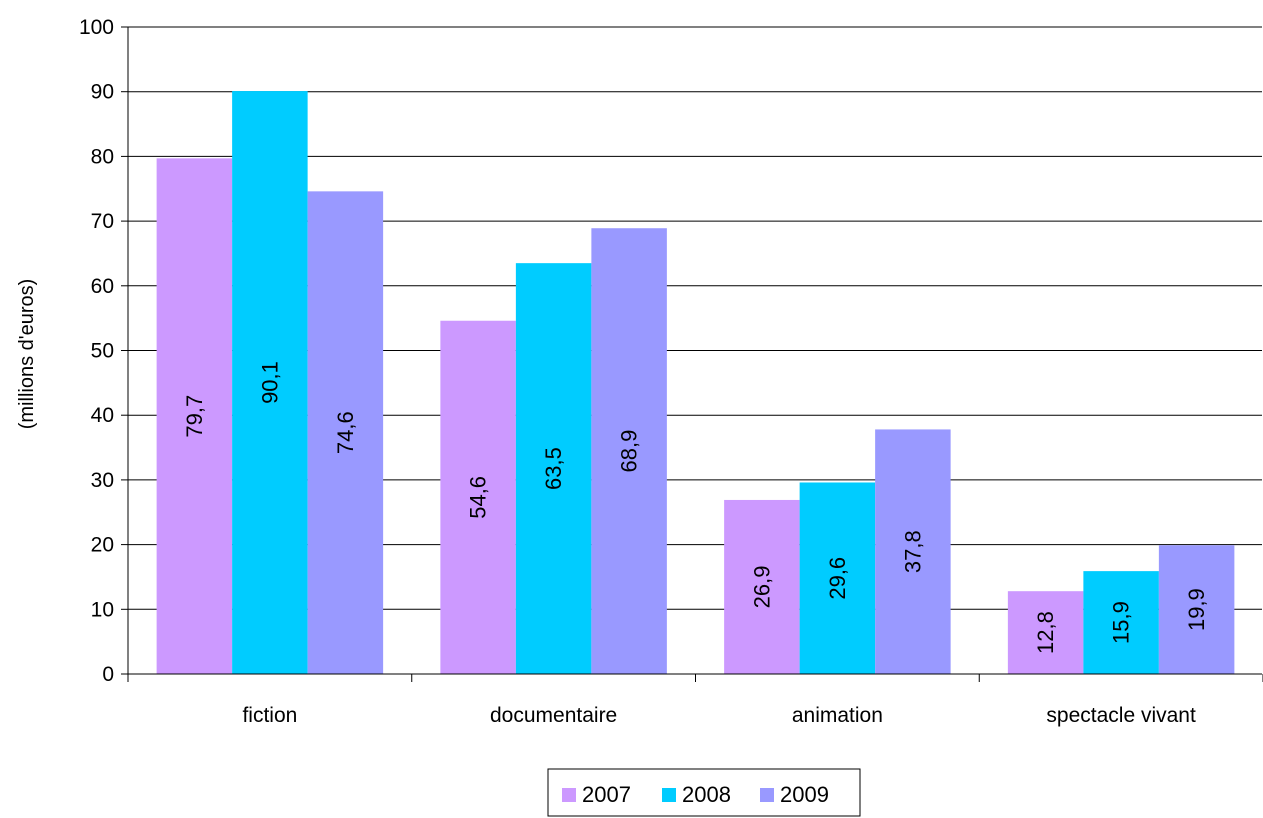  I want to click on legend-swatch-2007, so click(569, 795).